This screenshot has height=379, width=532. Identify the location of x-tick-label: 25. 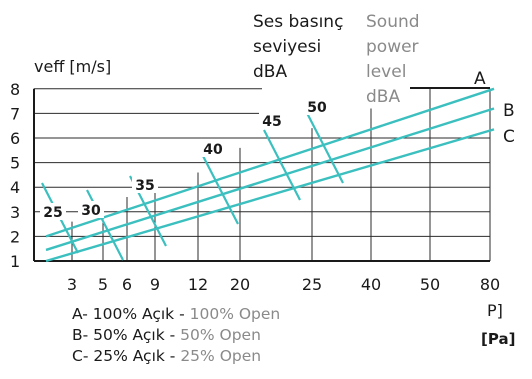
(312, 284).